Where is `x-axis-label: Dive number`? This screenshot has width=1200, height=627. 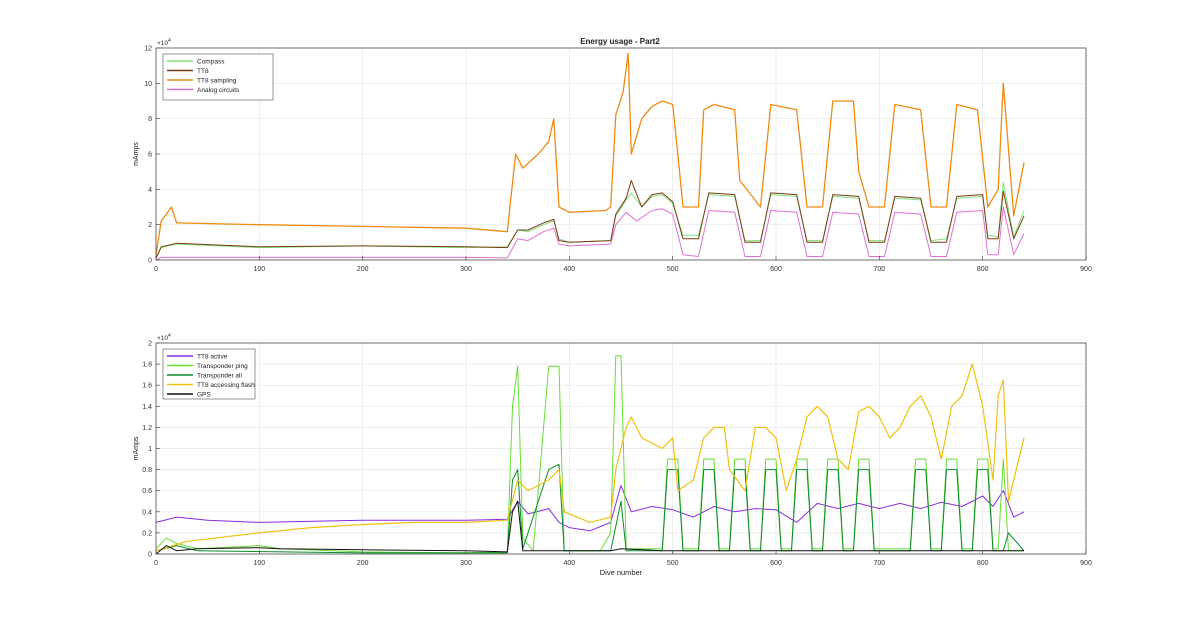
x-axis-label: Dive number is located at coordinates (621, 572).